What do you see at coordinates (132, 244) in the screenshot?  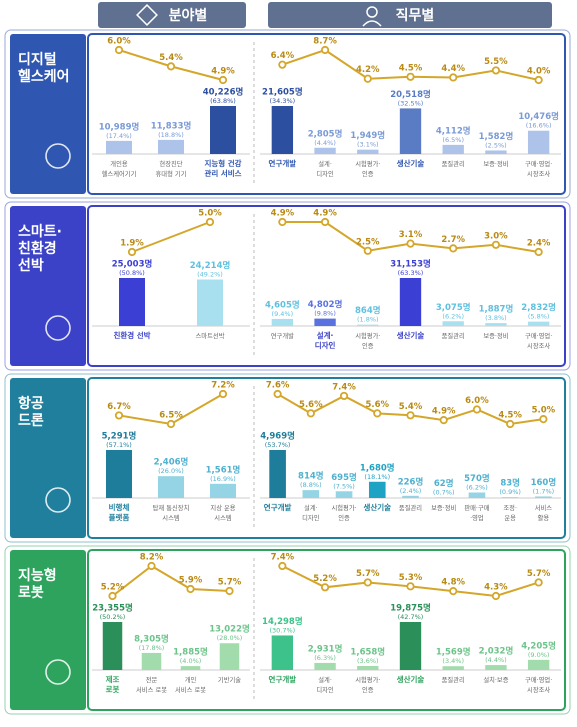 I see `rate-label: 1.9%` at bounding box center [132, 244].